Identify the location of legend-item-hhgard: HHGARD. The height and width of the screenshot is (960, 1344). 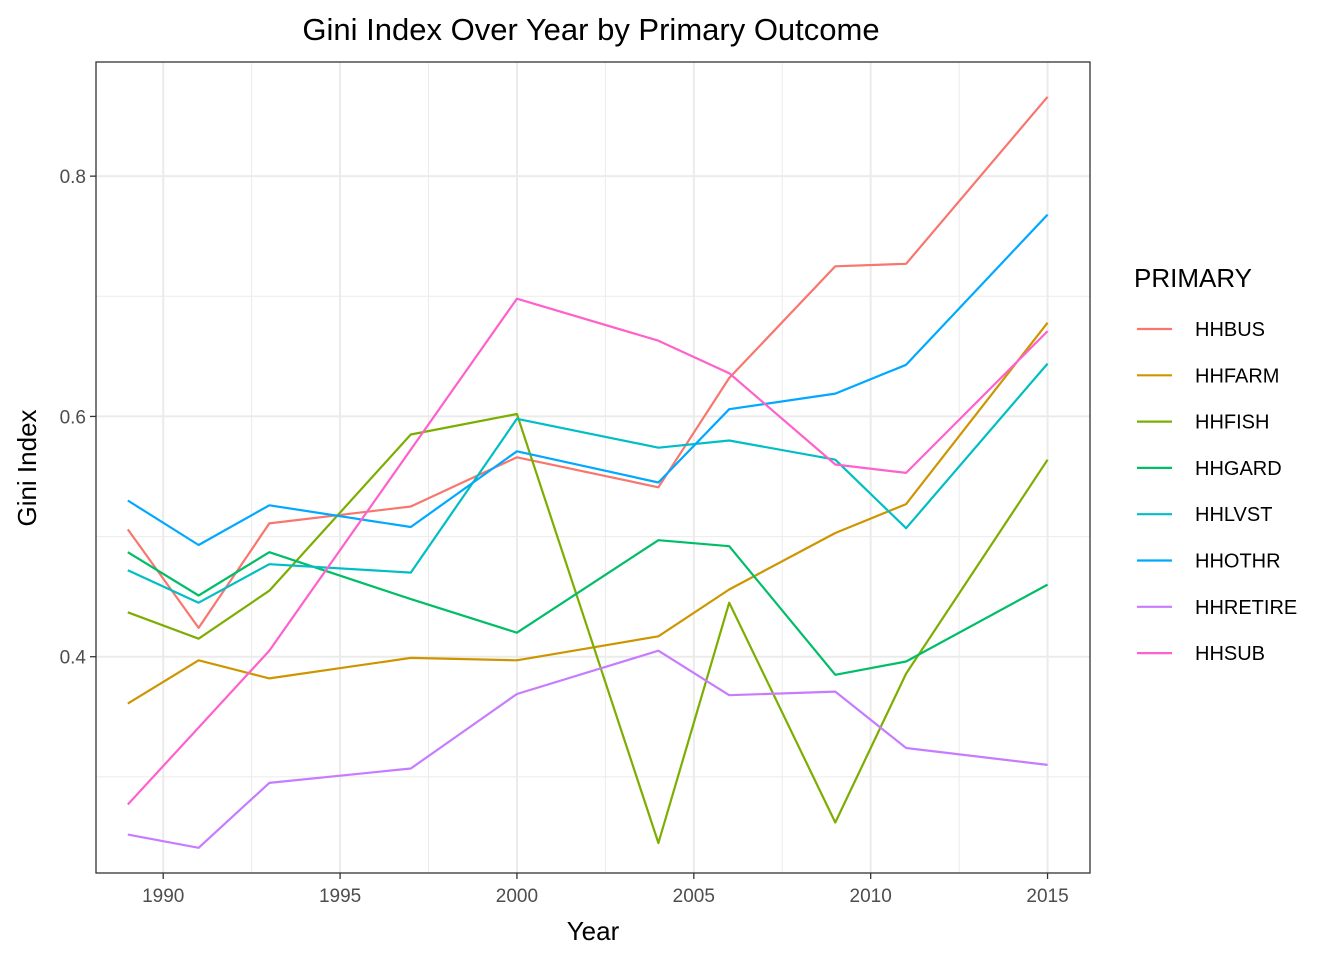
(1209, 469).